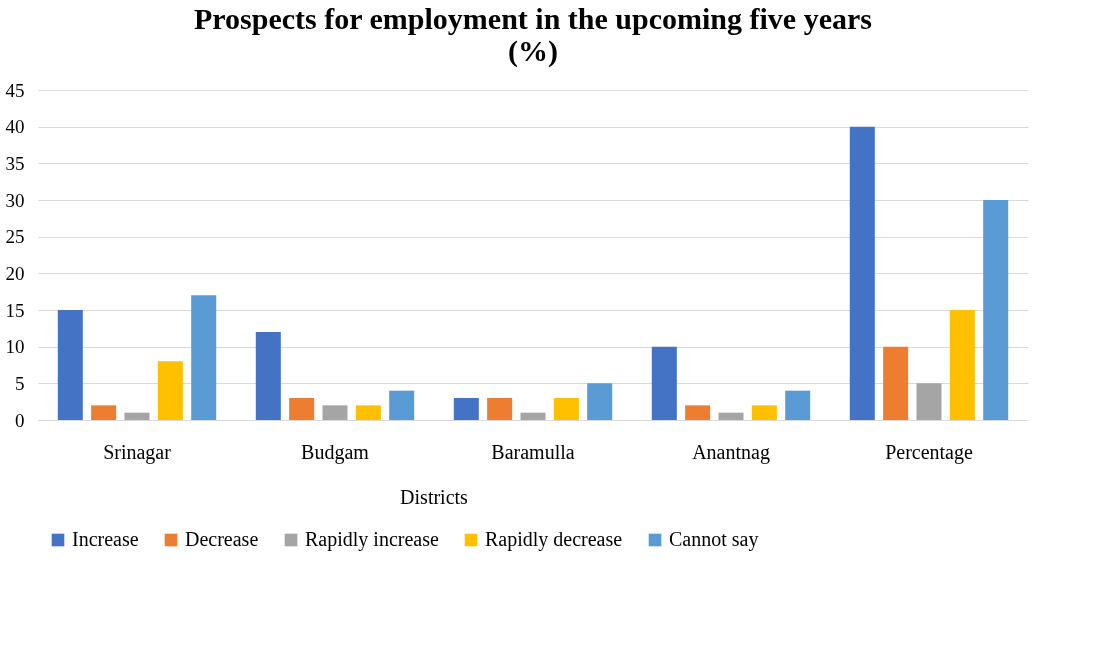  Describe the element at coordinates (554, 539) in the screenshot. I see `legend-label: Rapidly decrease` at that location.